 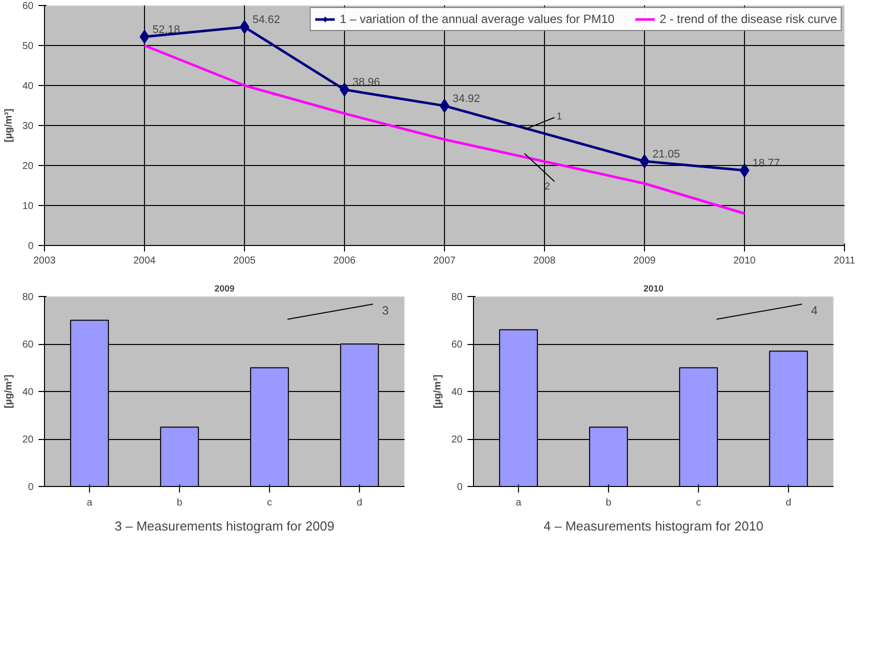 What do you see at coordinates (845, 261) in the screenshot?
I see `x-tick-label: 2011` at bounding box center [845, 261].